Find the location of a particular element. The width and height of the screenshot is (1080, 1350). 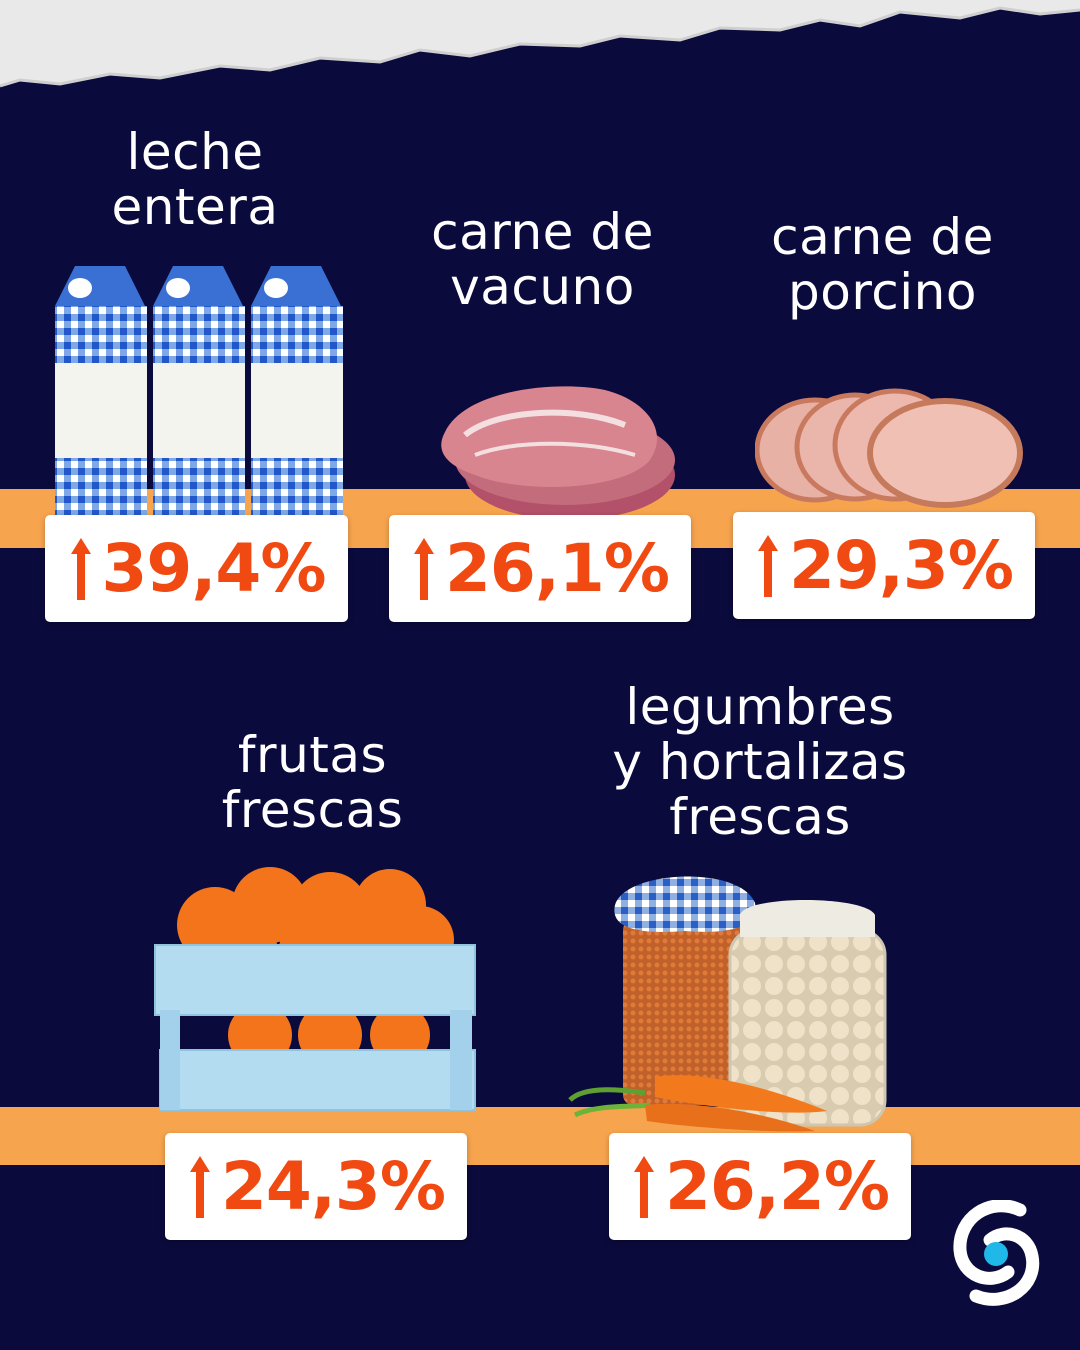

change-badge-vacuno: 26,1% is located at coordinates (540, 568).